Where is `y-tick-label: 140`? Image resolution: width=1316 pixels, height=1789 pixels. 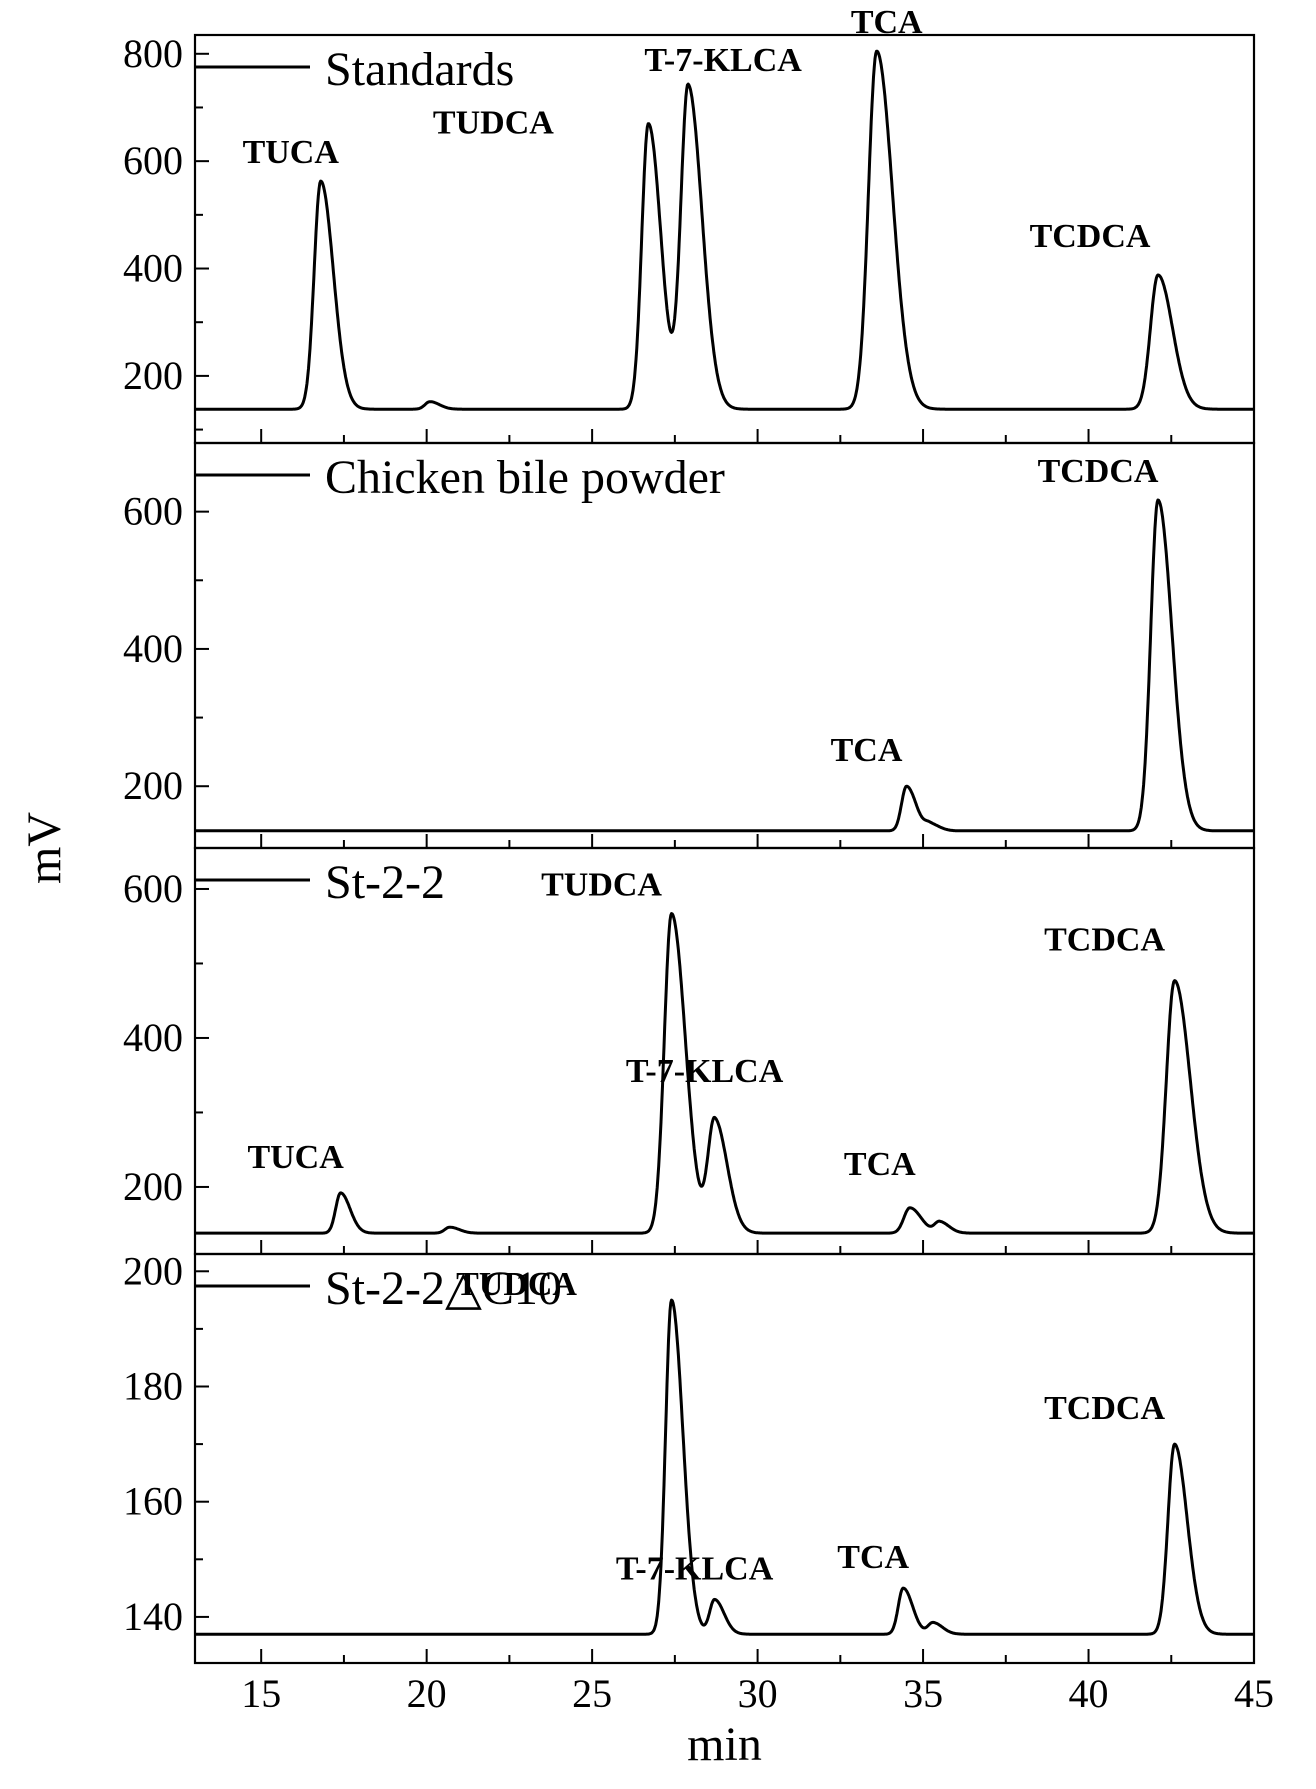
y-tick-label: 140 is located at coordinates (153, 1616).